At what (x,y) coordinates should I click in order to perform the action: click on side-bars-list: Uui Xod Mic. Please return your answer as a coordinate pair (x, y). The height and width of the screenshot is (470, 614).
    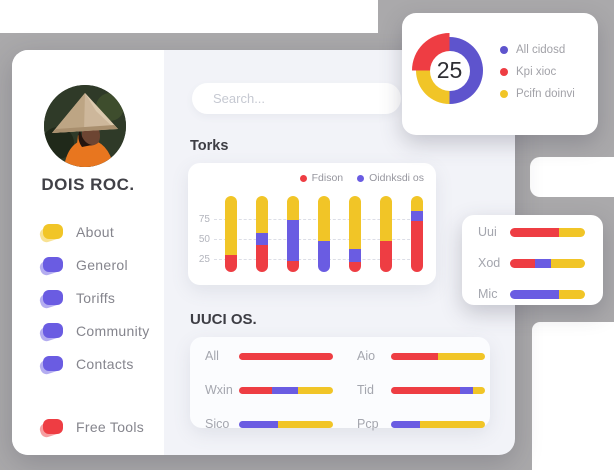
    Looking at the image, I should click on (531, 263).